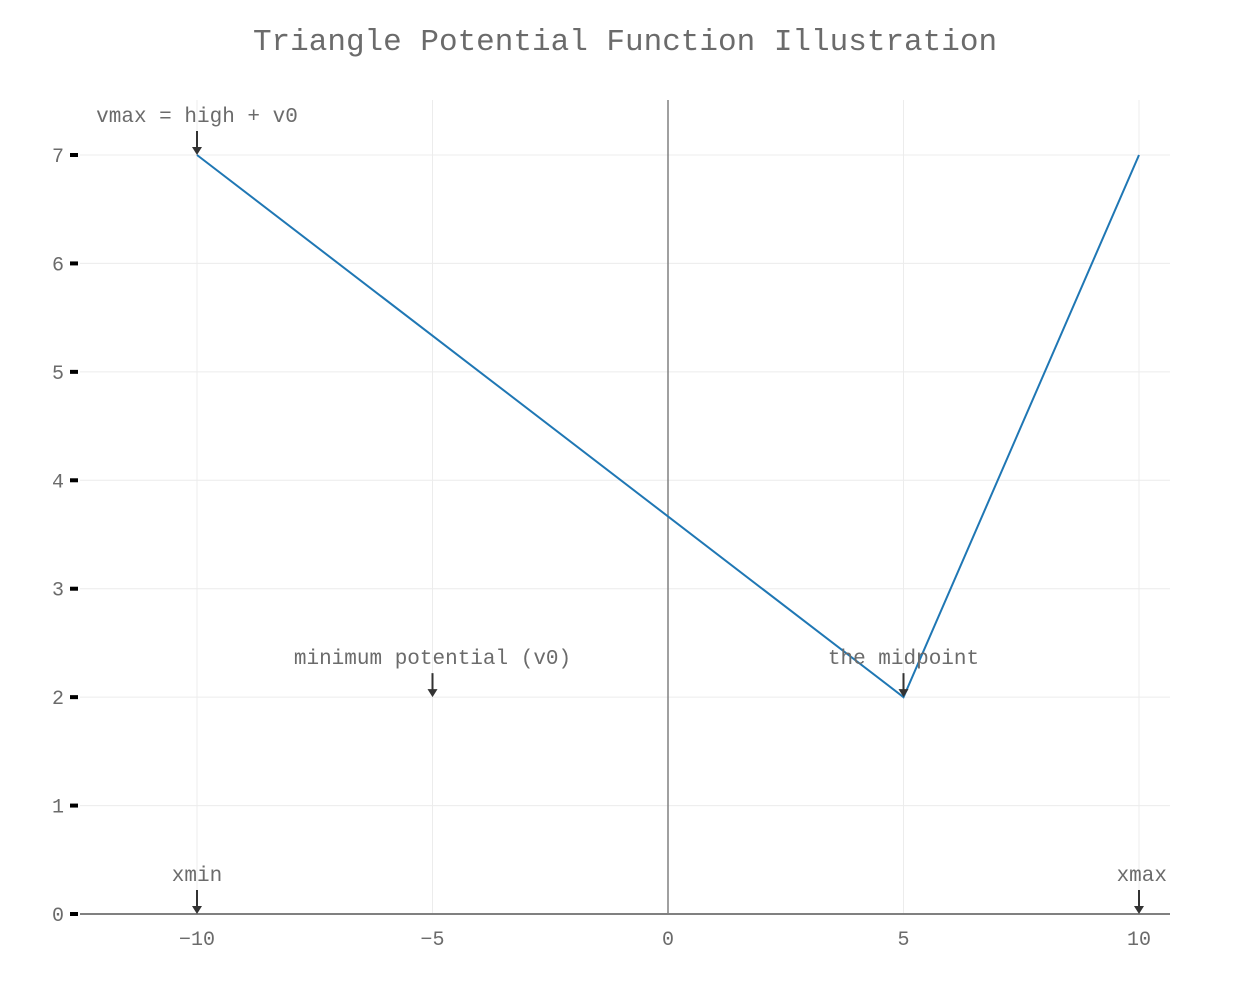  What do you see at coordinates (903, 940) in the screenshot?
I see `x-tick-label: 5` at bounding box center [903, 940].